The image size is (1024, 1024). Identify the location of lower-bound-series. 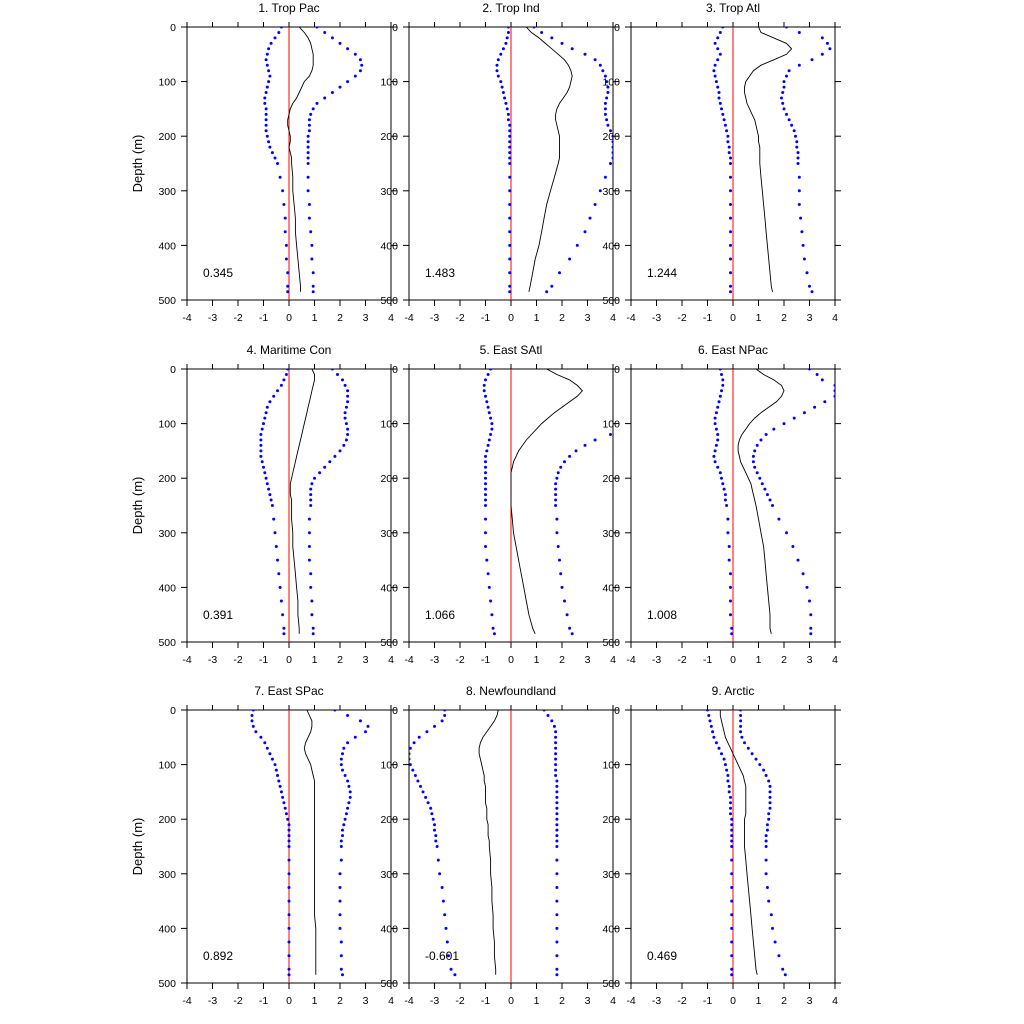
(270, 843).